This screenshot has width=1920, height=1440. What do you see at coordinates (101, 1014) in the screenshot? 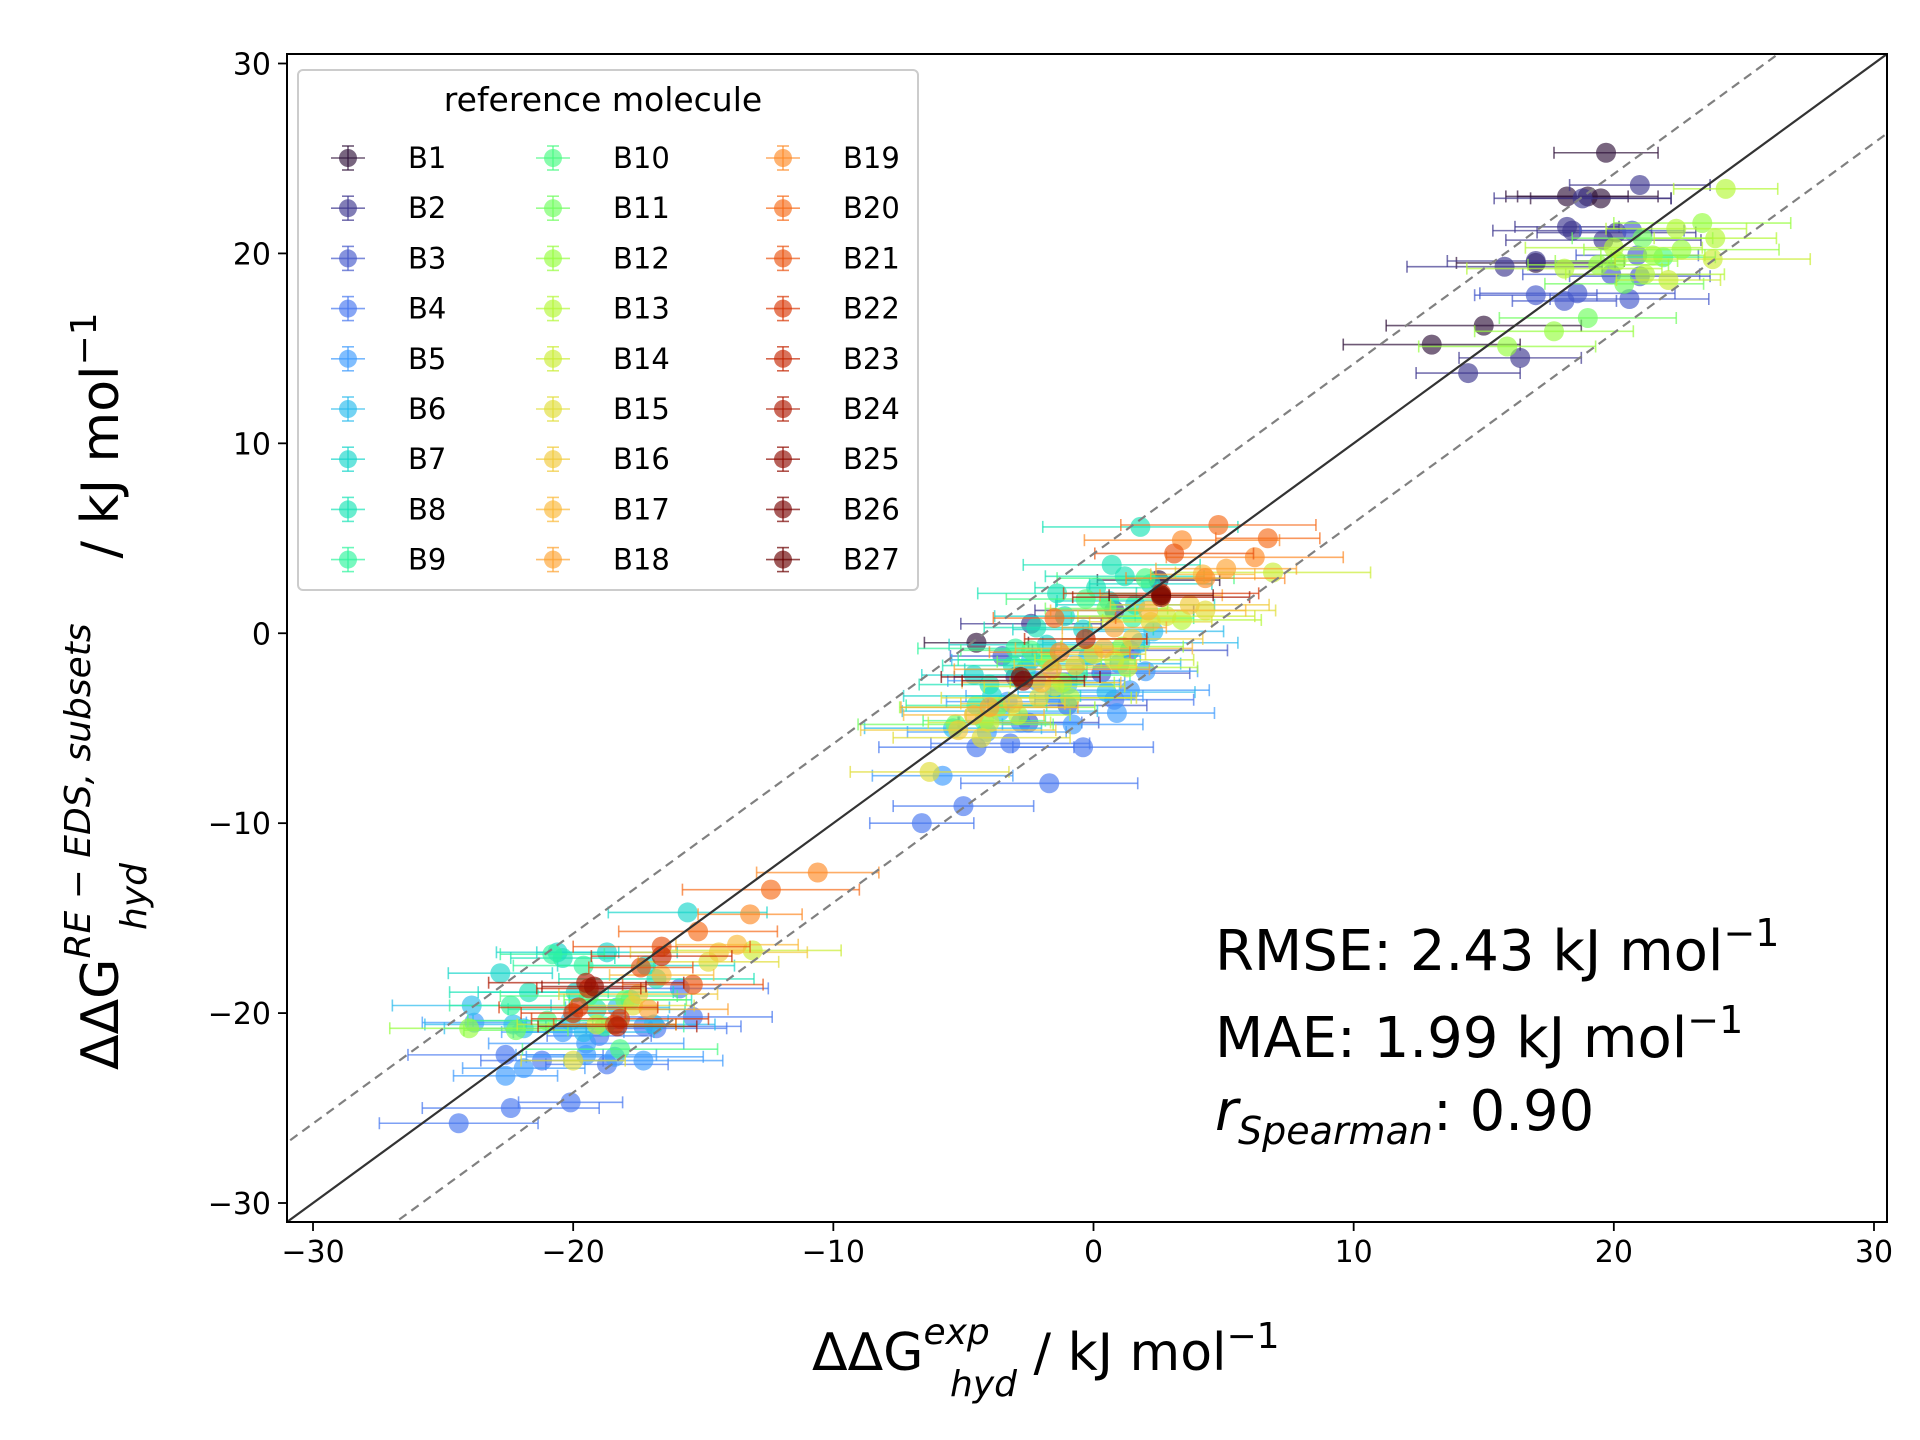
I see `y-label-base: ΔΔG` at bounding box center [101, 1014].